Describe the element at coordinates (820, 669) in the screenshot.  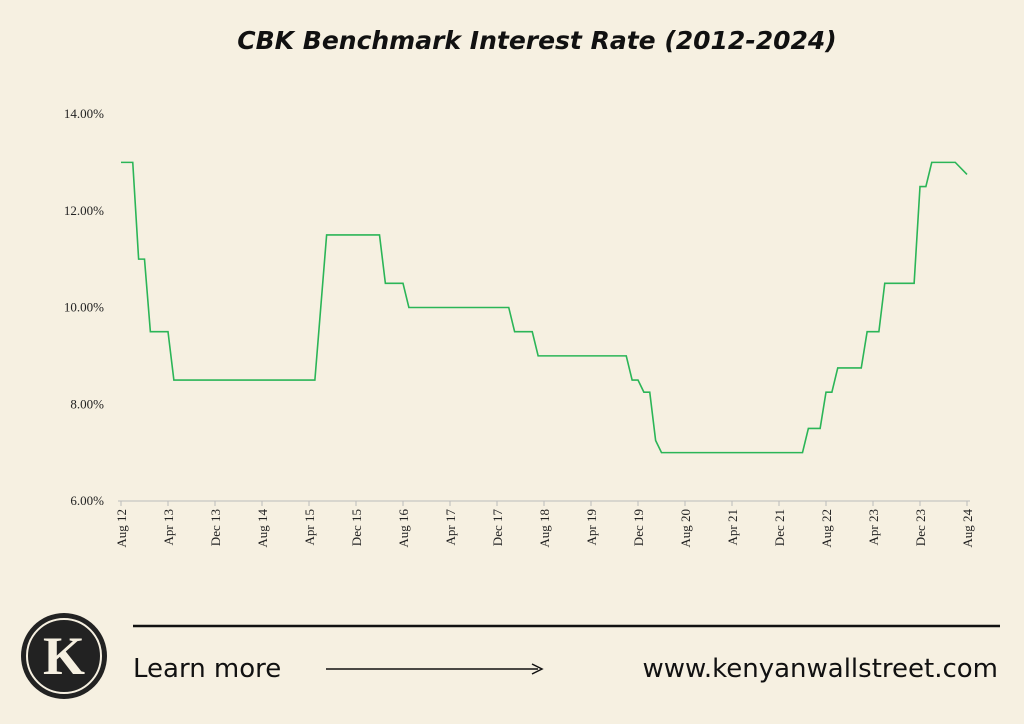
I see `site-url: www.kenyanwallstreet.com` at that location.